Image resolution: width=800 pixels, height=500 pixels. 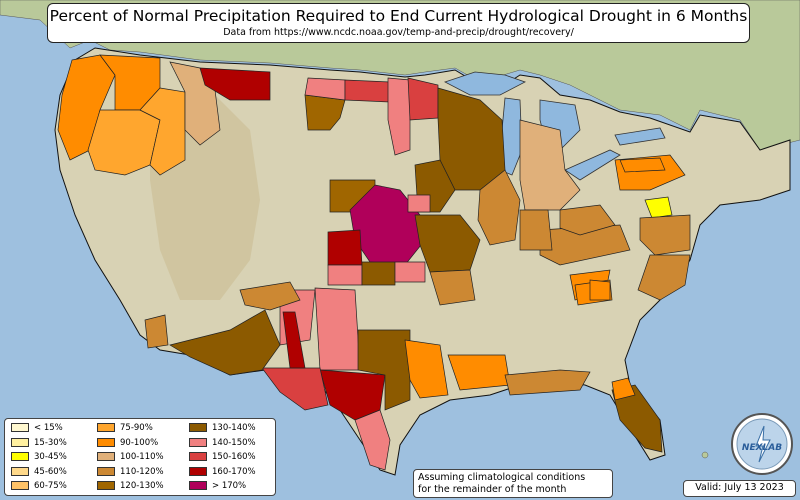 I want to click on legend-label: 60-75%, so click(x=50, y=486).